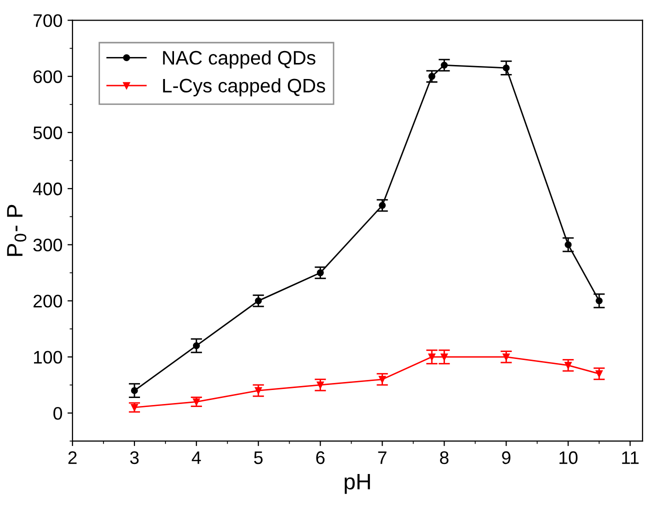  I want to click on x-tick-label: 9, so click(506, 457).